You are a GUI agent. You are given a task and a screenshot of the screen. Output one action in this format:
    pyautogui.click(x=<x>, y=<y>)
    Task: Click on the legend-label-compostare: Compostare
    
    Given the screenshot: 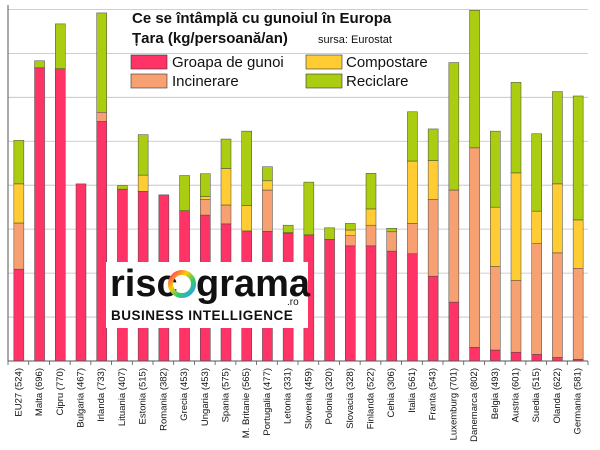 What is the action you would take?
    pyautogui.click(x=387, y=62)
    